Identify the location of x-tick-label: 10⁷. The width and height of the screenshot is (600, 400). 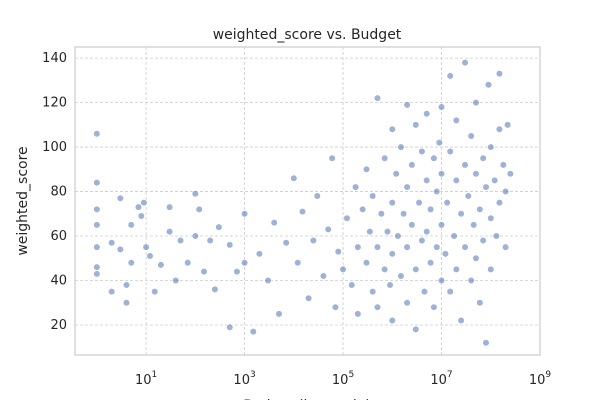
(441, 379).